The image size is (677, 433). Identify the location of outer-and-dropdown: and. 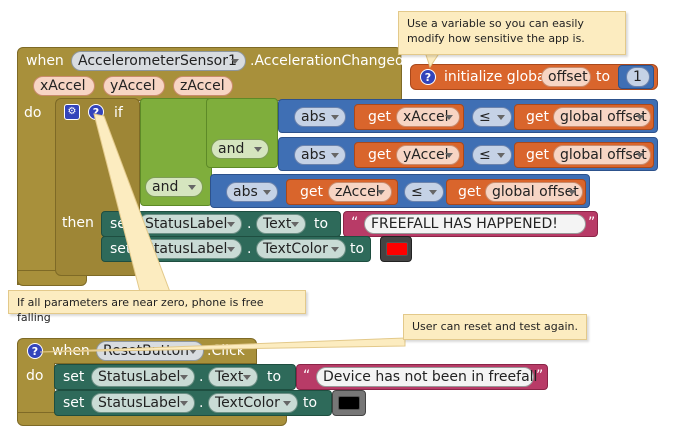
(174, 187).